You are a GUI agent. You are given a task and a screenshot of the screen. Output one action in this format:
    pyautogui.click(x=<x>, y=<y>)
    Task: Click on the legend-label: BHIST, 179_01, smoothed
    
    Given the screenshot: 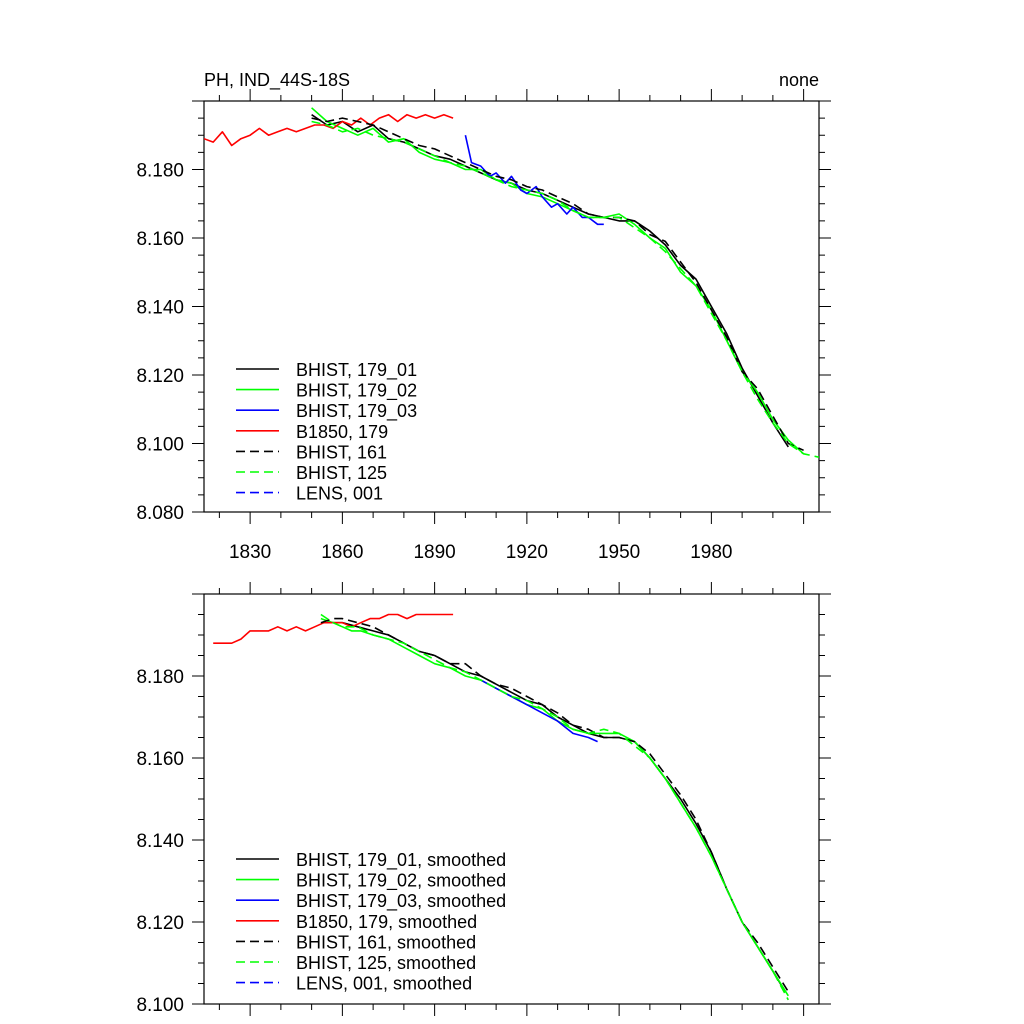 What is the action you would take?
    pyautogui.click(x=401, y=860)
    